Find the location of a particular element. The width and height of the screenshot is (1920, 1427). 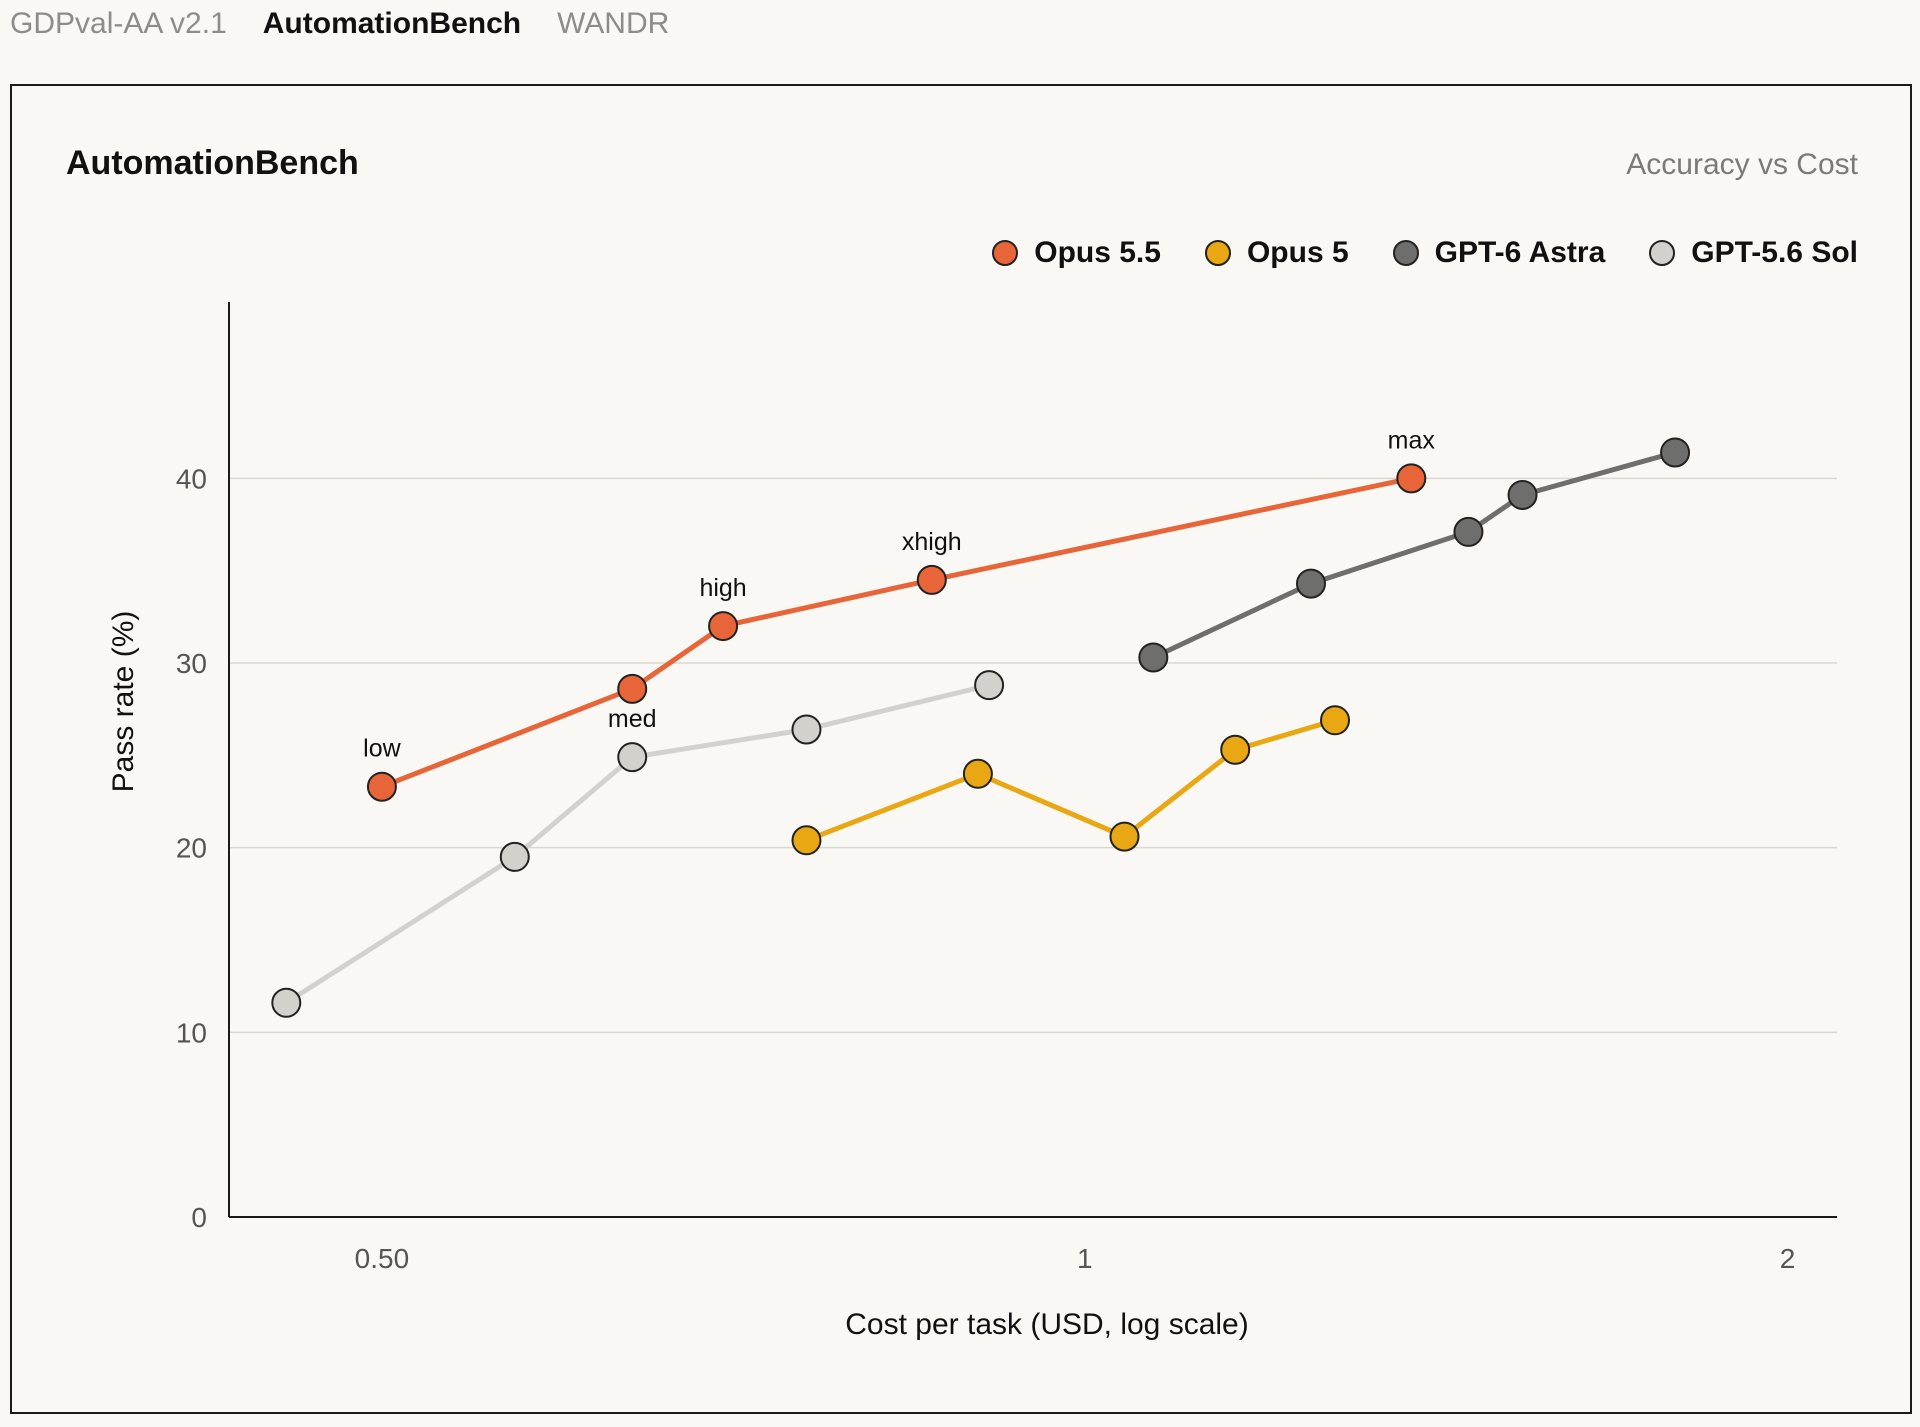

tab-gdpval: GDPval-AA v2.1 is located at coordinates (118, 23).